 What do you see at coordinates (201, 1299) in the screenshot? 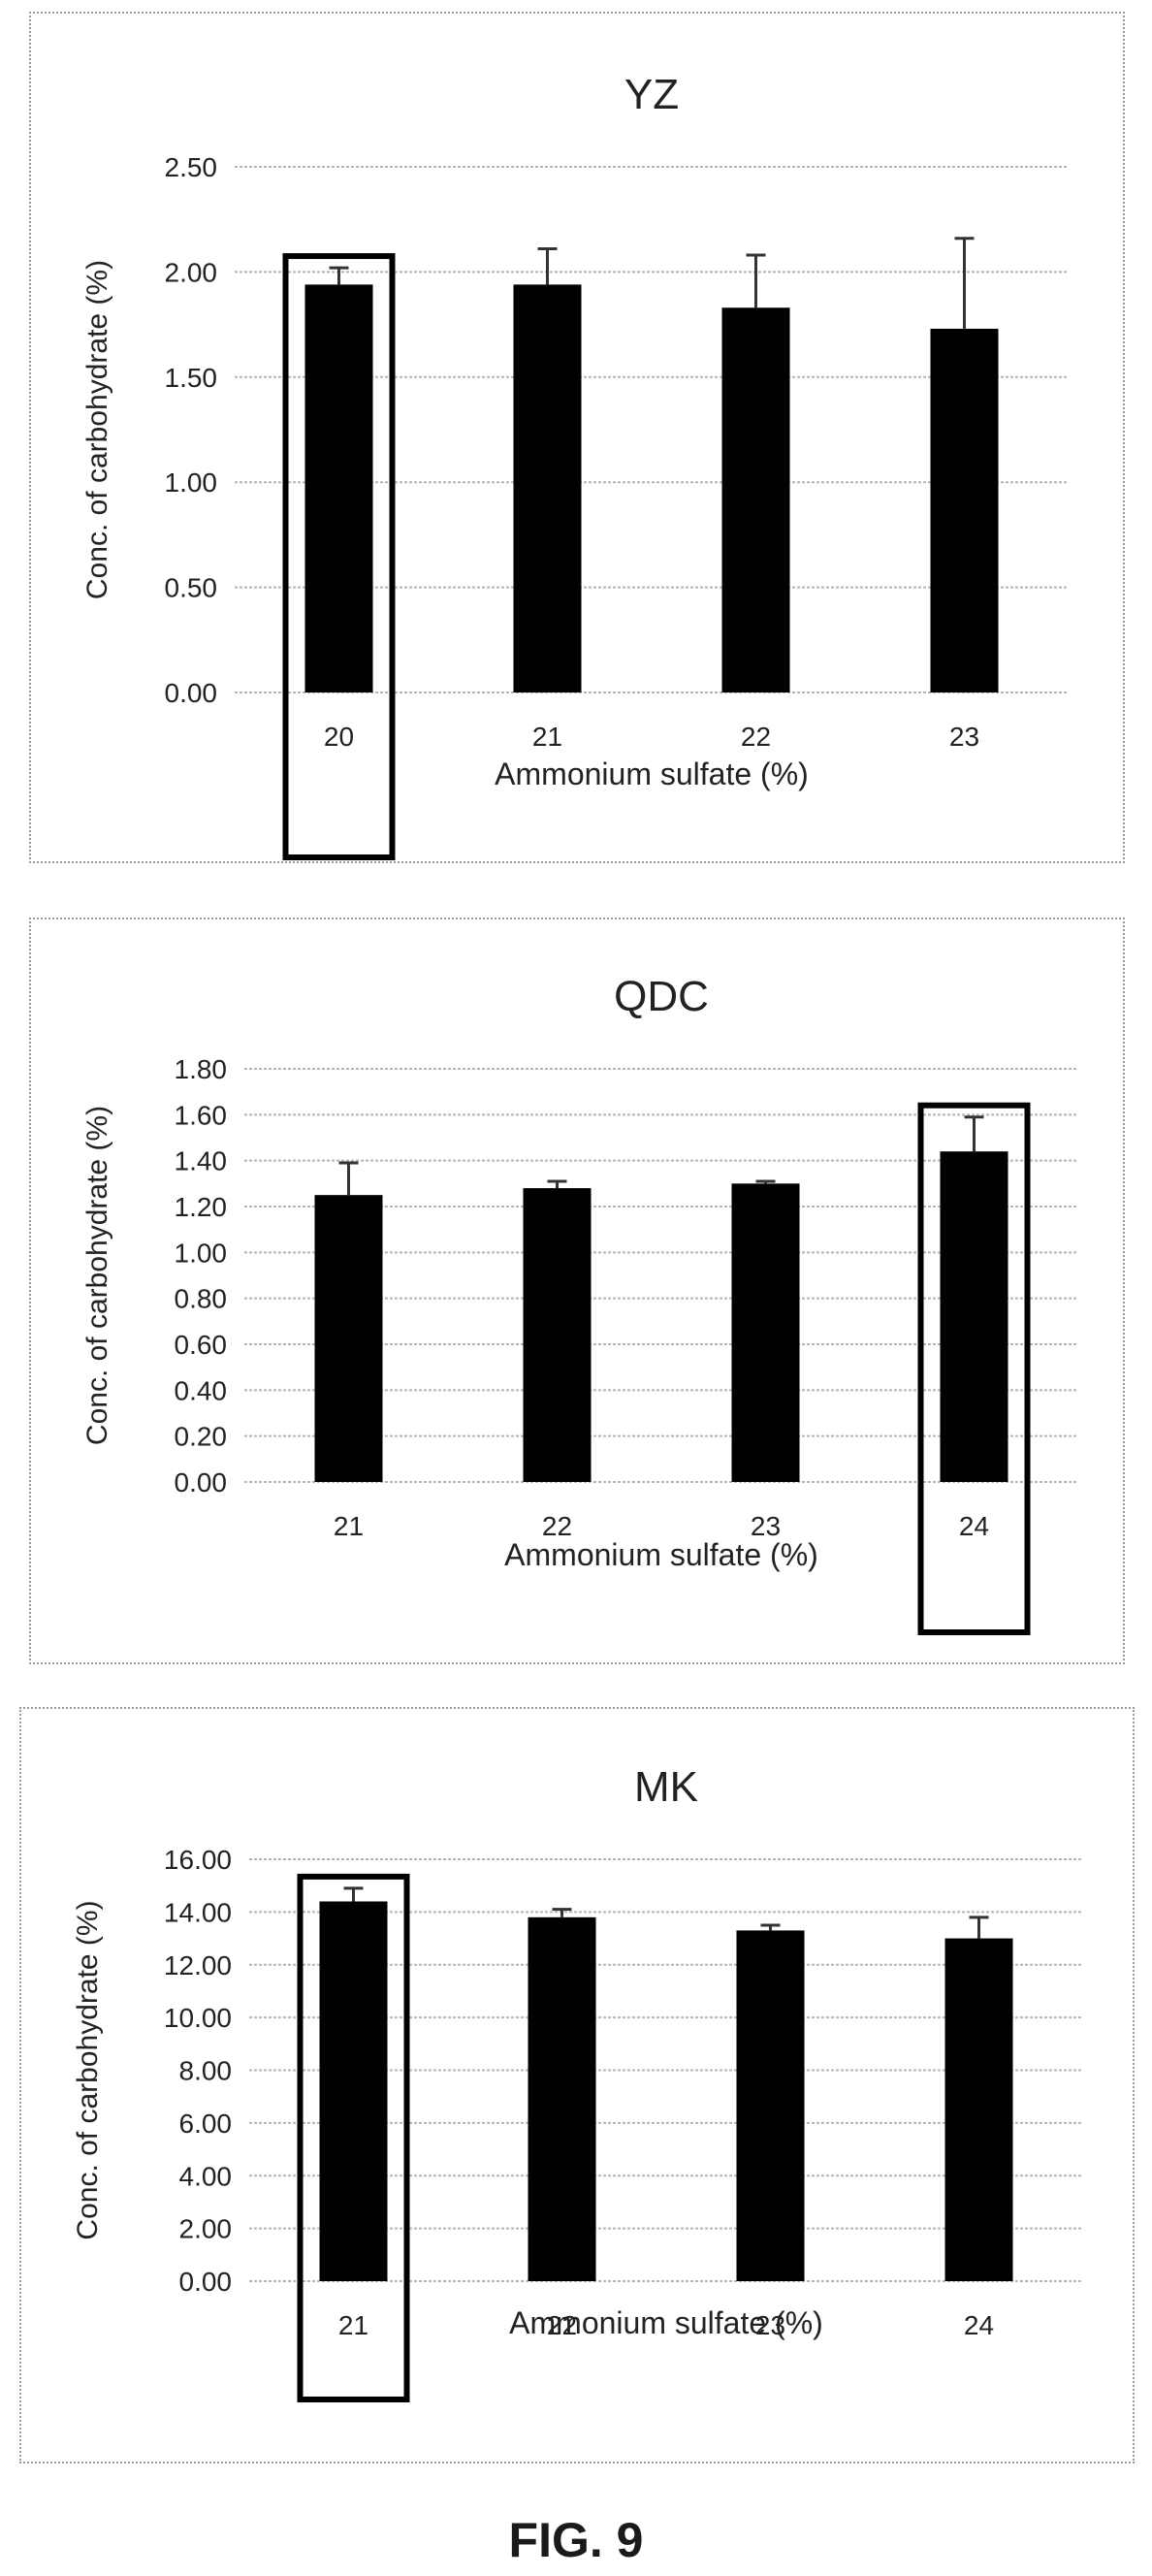
I see `y-tick-label: 0.80` at bounding box center [201, 1299].